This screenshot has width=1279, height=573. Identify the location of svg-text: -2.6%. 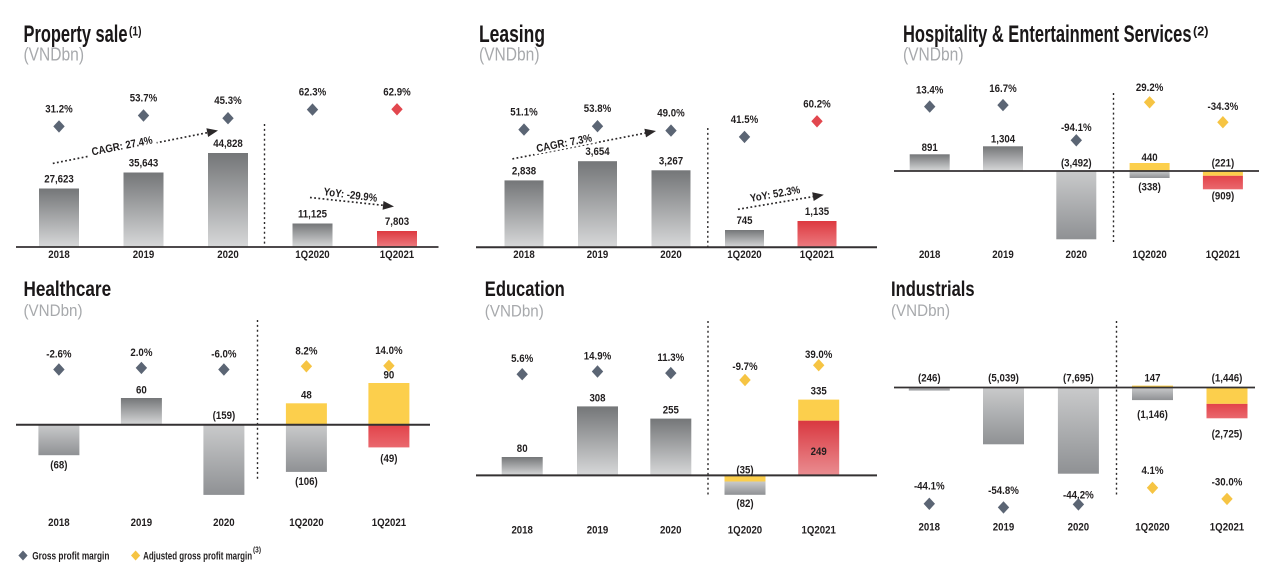
(58, 355).